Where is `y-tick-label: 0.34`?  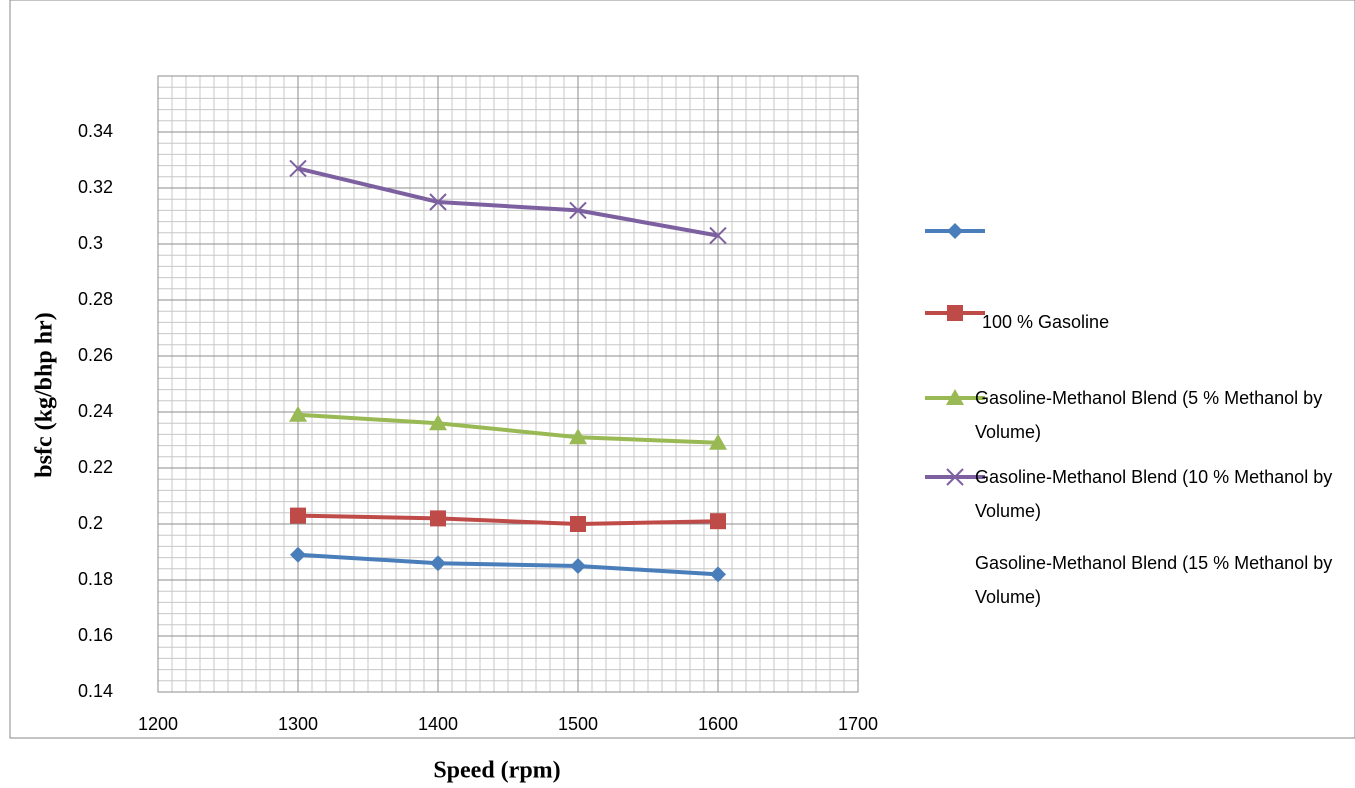
y-tick-label: 0.34 is located at coordinates (95, 131).